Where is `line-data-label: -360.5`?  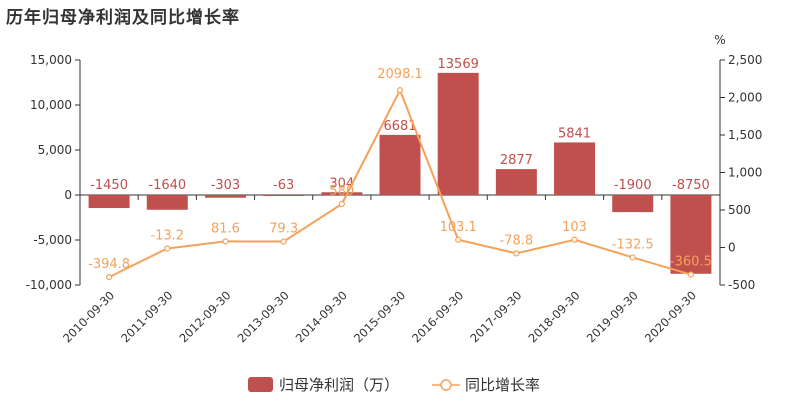 line-data-label: -360.5 is located at coordinates (691, 262).